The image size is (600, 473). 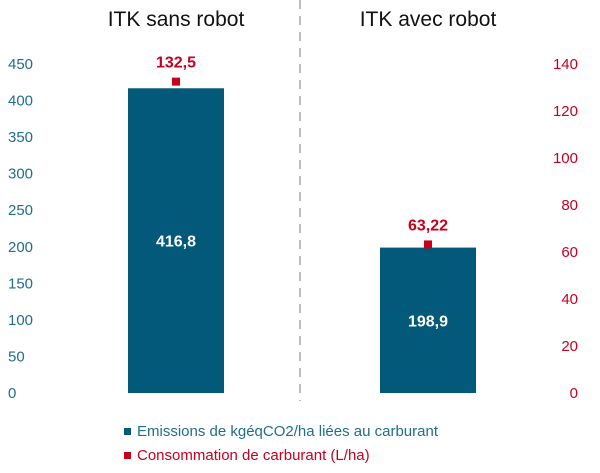 What do you see at coordinates (176, 63) in the screenshot?
I see `marker-data-label: 132,5` at bounding box center [176, 63].